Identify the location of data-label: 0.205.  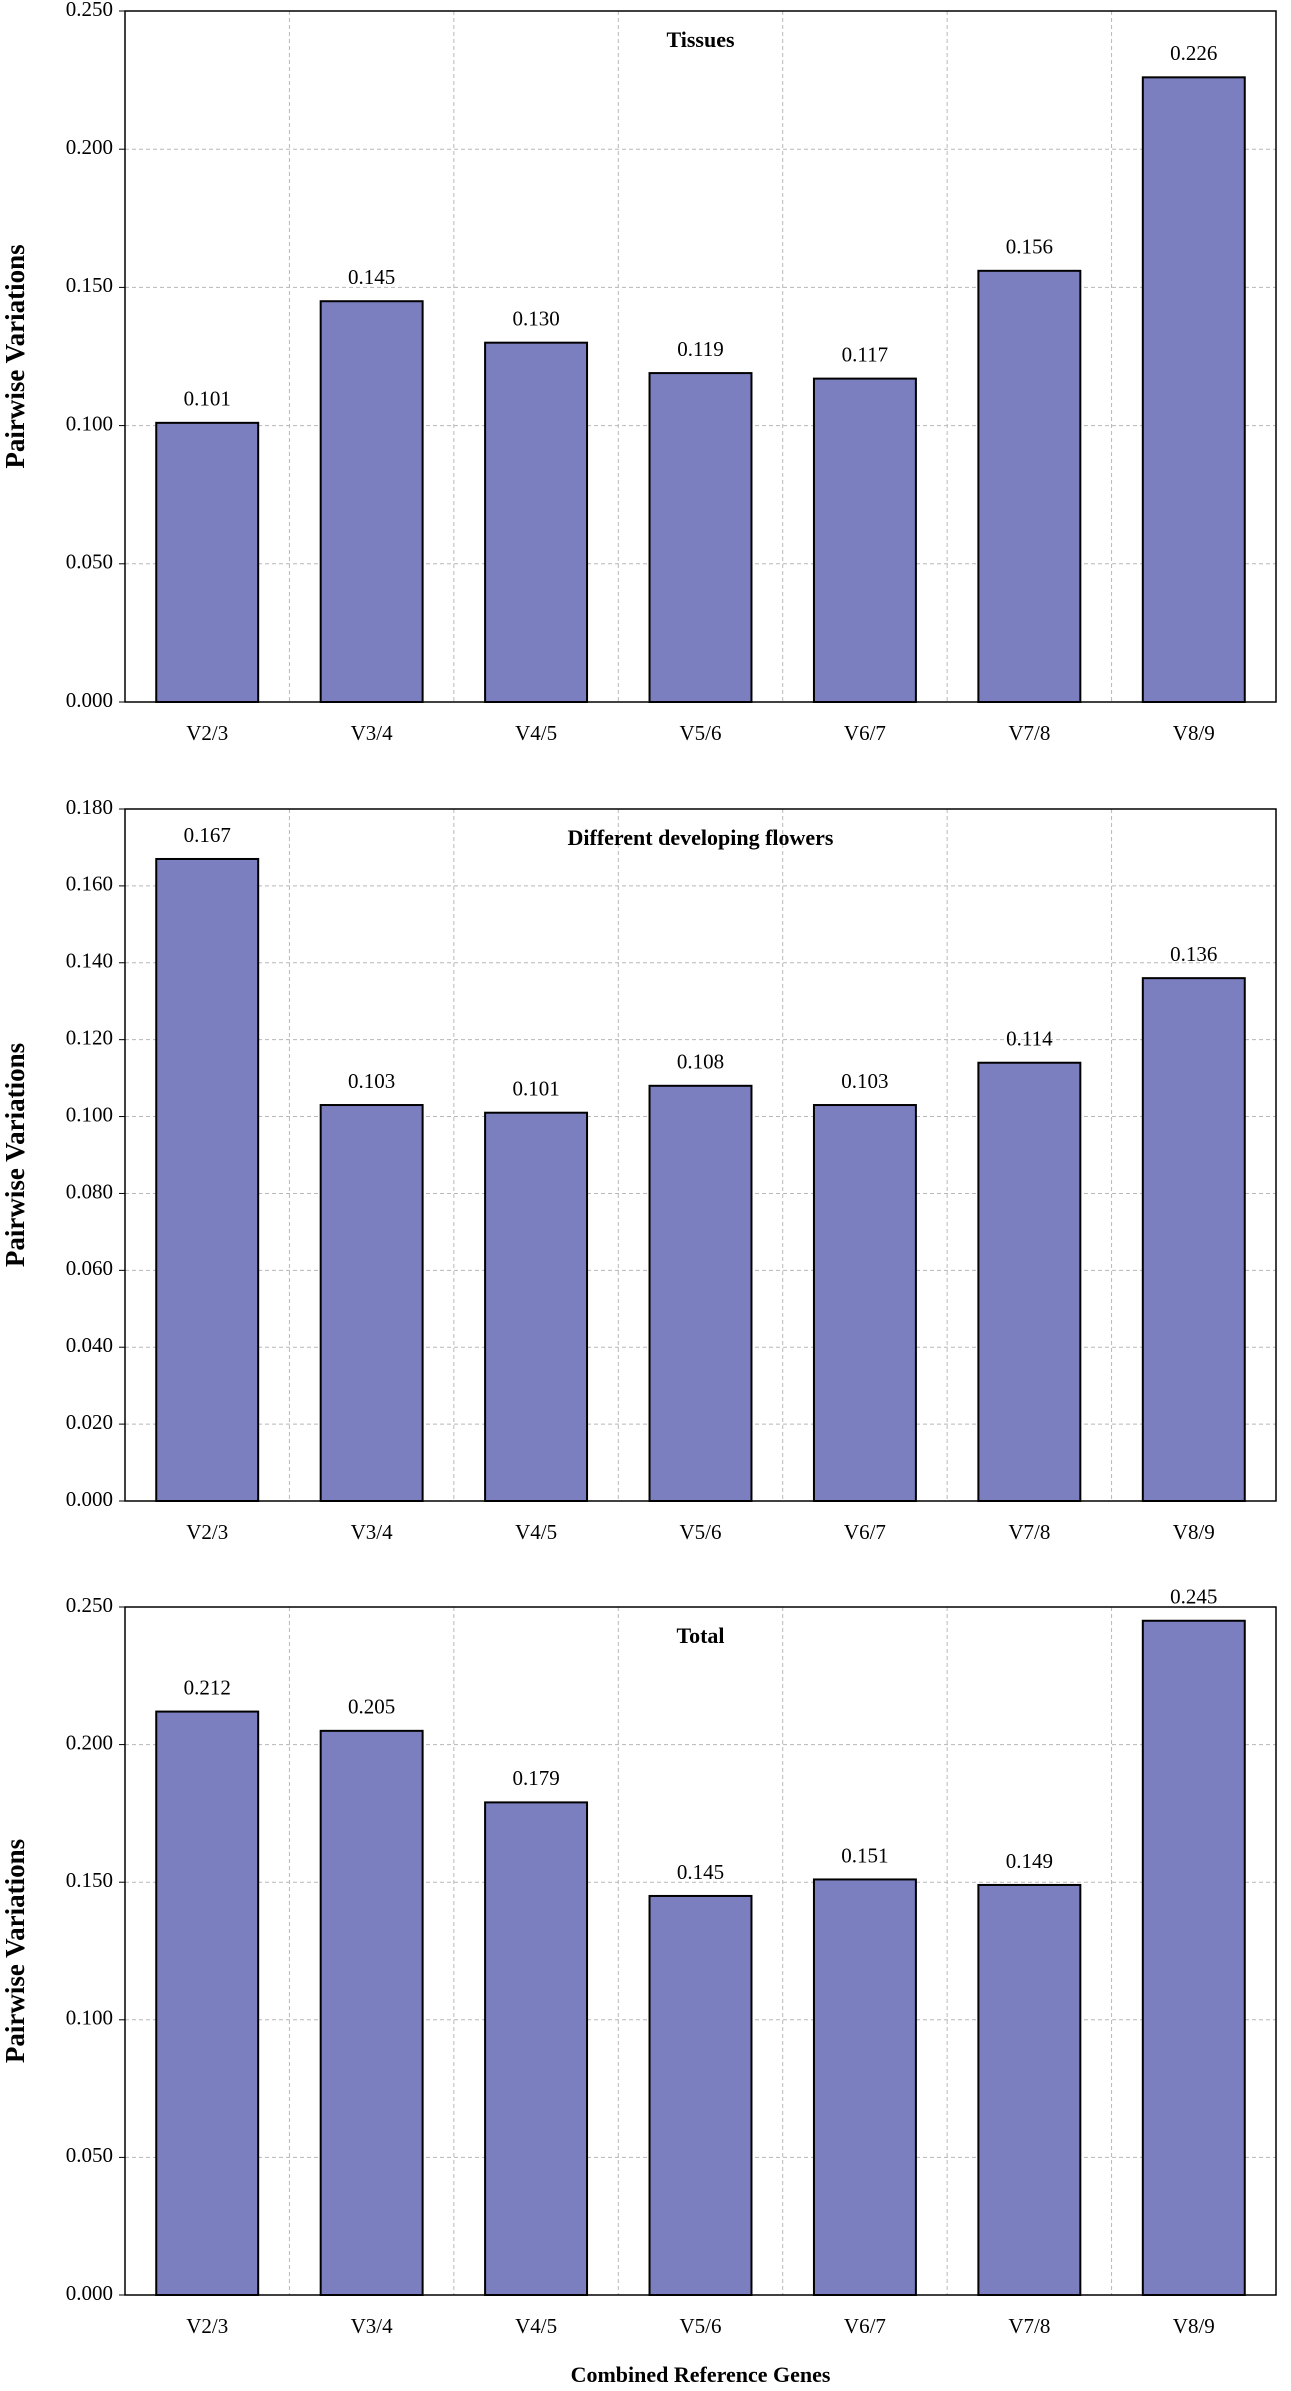
(371, 1707).